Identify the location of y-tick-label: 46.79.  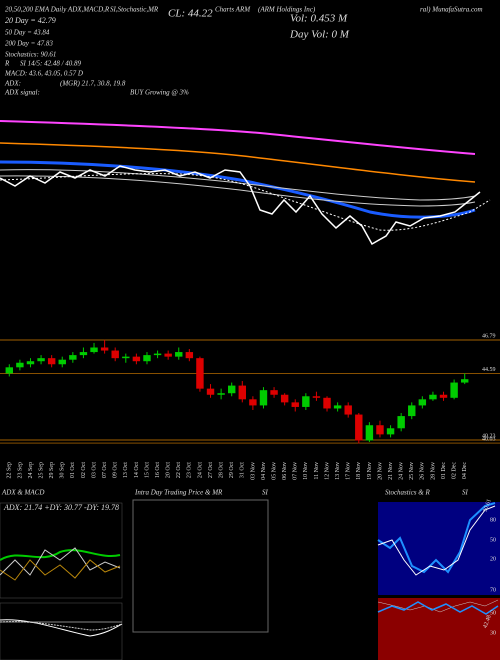
(489, 336).